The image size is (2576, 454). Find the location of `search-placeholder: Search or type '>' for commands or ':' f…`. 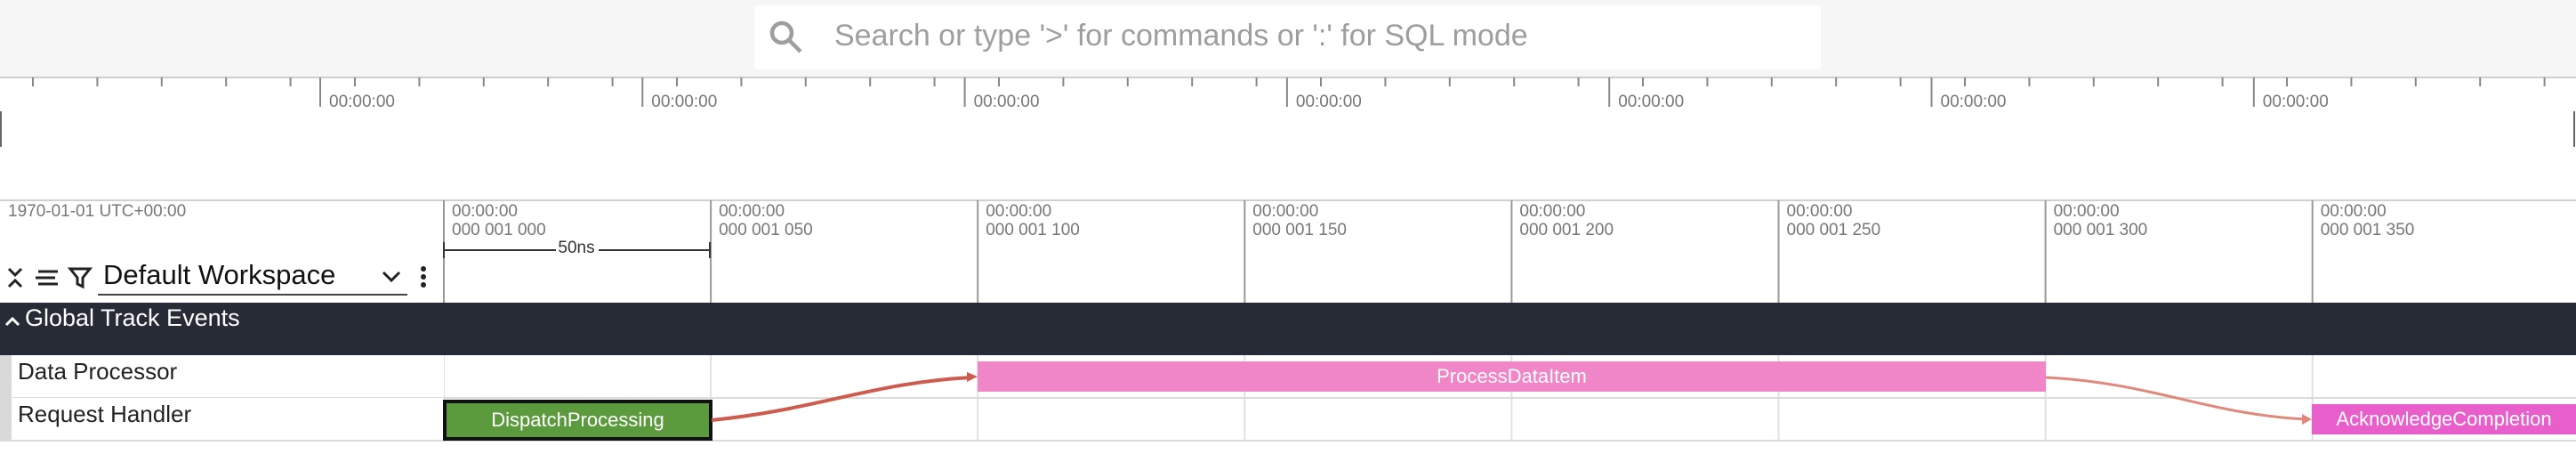

search-placeholder: Search or type '>' for commands or ':' f… is located at coordinates (1181, 36).